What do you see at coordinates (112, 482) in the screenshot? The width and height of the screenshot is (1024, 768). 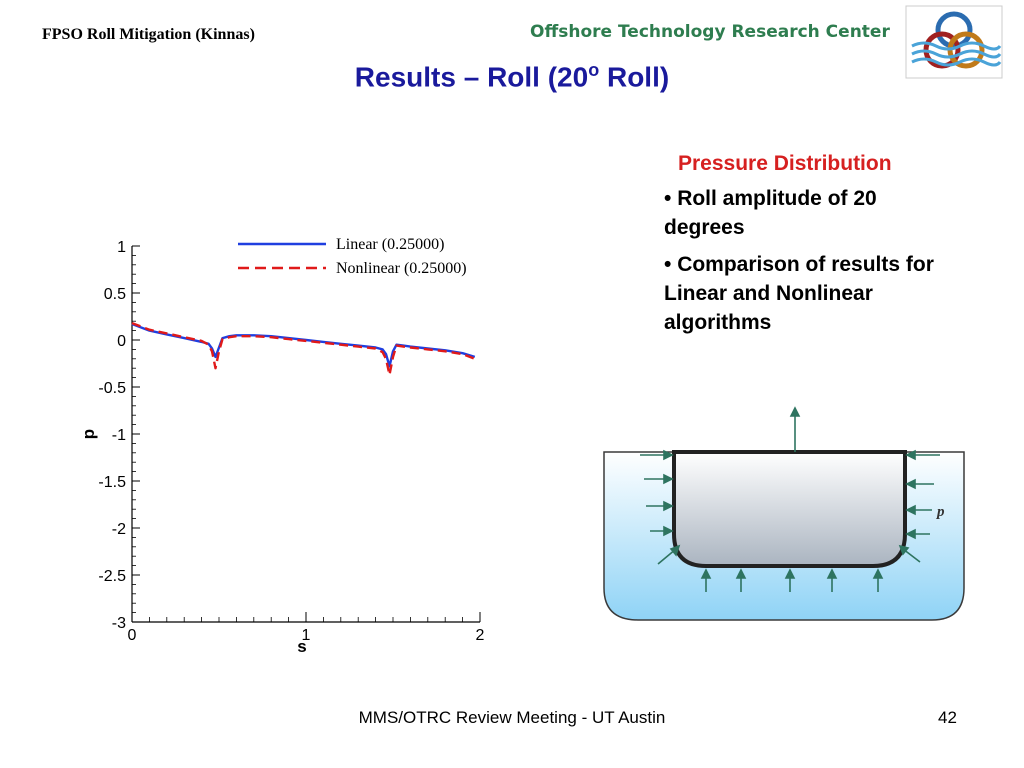 I see `y-tick-label: -1.5` at bounding box center [112, 482].